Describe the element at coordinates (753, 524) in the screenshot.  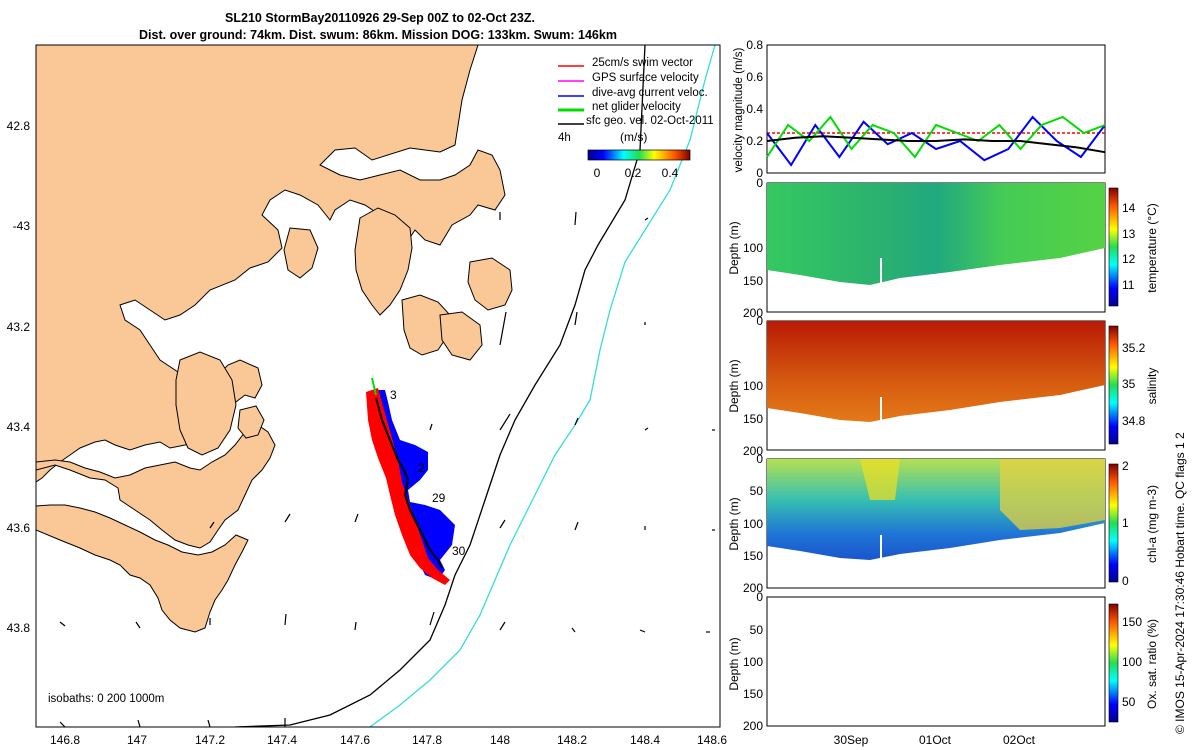
I see `chla-y-tick: 100` at that location.